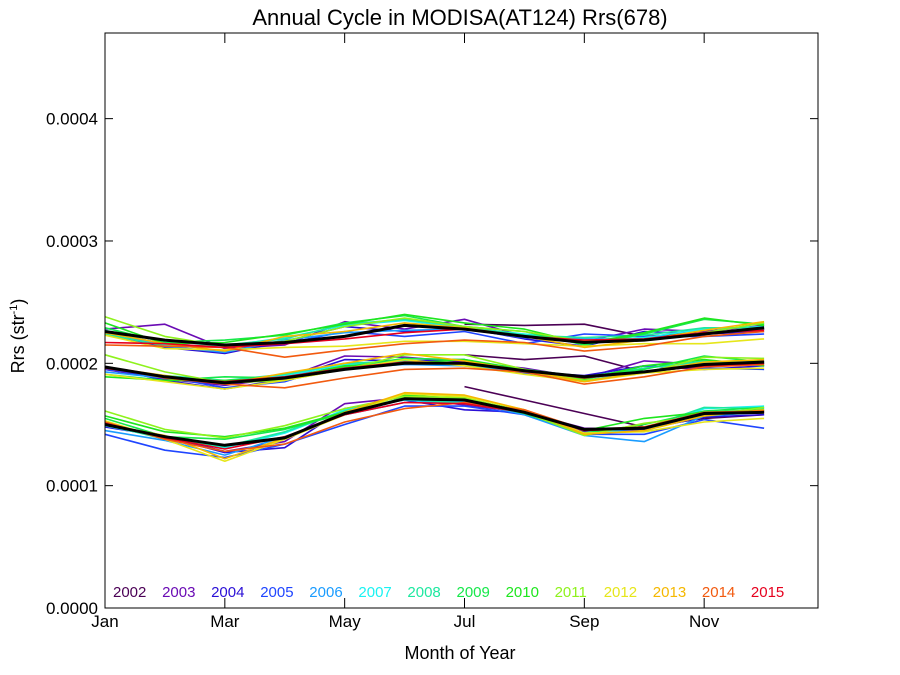  What do you see at coordinates (129, 592) in the screenshot?
I see `legend-item-2002: 2002` at bounding box center [129, 592].